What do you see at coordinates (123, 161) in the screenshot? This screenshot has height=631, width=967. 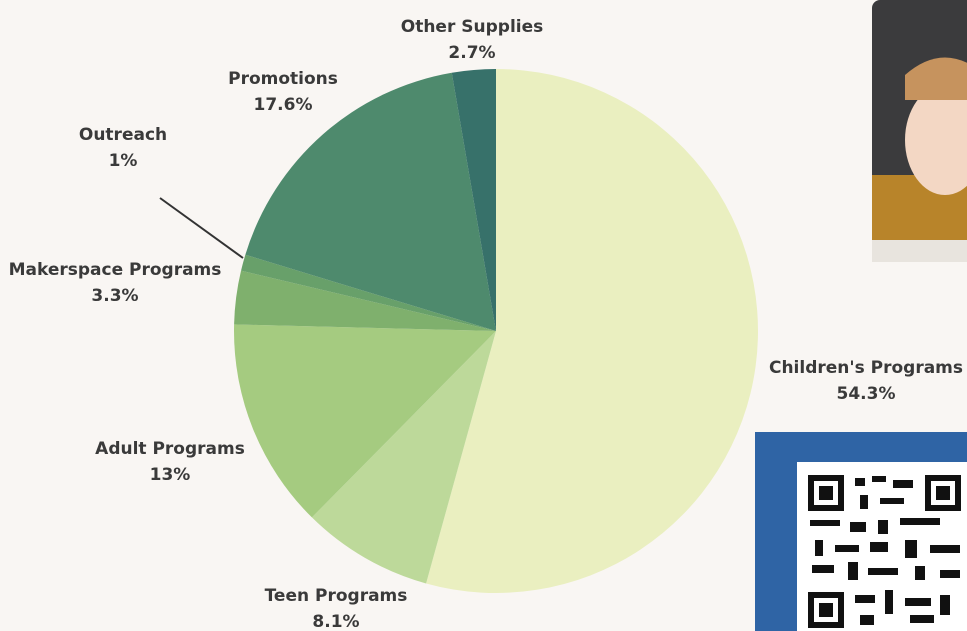 I see `slice-value-label: 1%` at bounding box center [123, 161].